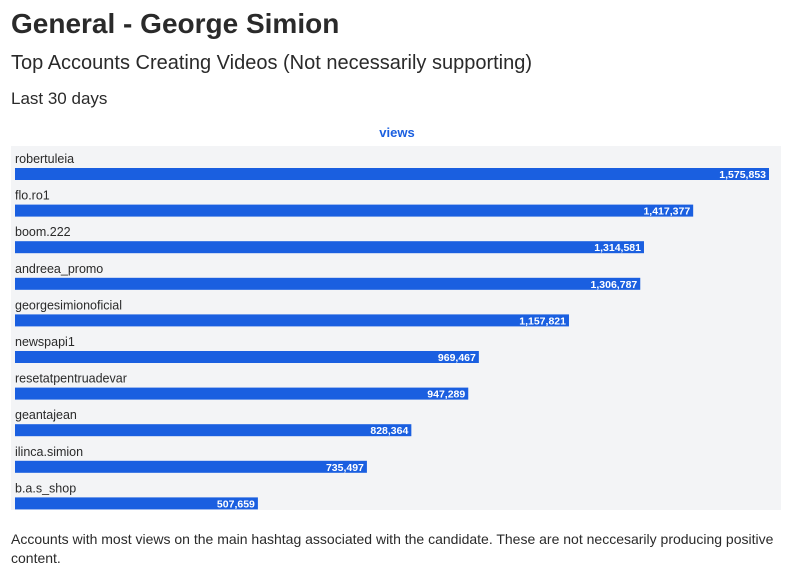 The width and height of the screenshot is (794, 577). I want to click on data-label: 1,314,581, so click(617, 248).